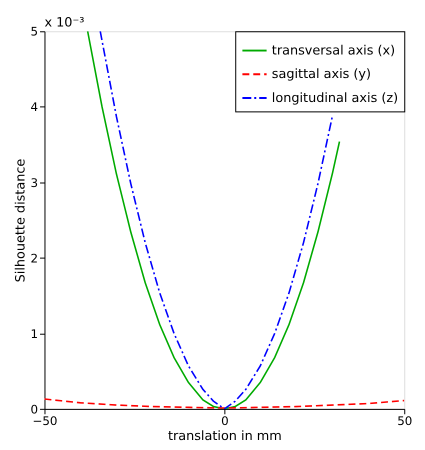 The height and width of the screenshot is (450, 425). I want to click on x-tick-label: 0, so click(225, 421).